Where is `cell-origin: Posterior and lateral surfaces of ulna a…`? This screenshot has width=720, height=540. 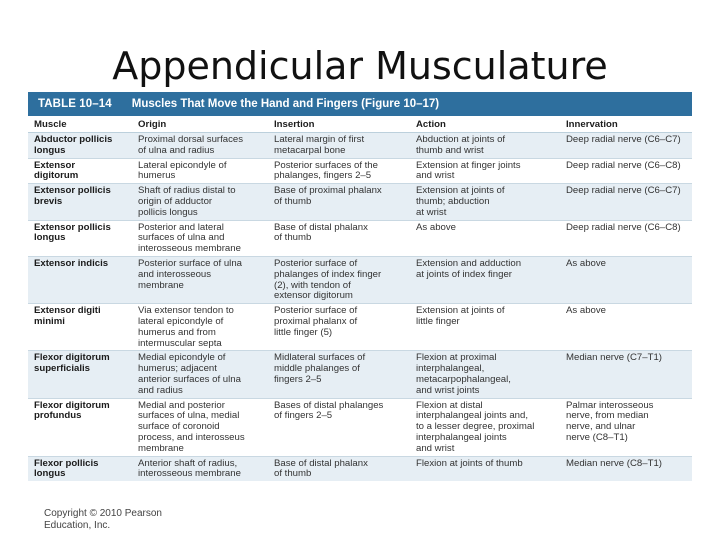 cell-origin: Posterior and lateral surfaces of ulna a… is located at coordinates (200, 238).